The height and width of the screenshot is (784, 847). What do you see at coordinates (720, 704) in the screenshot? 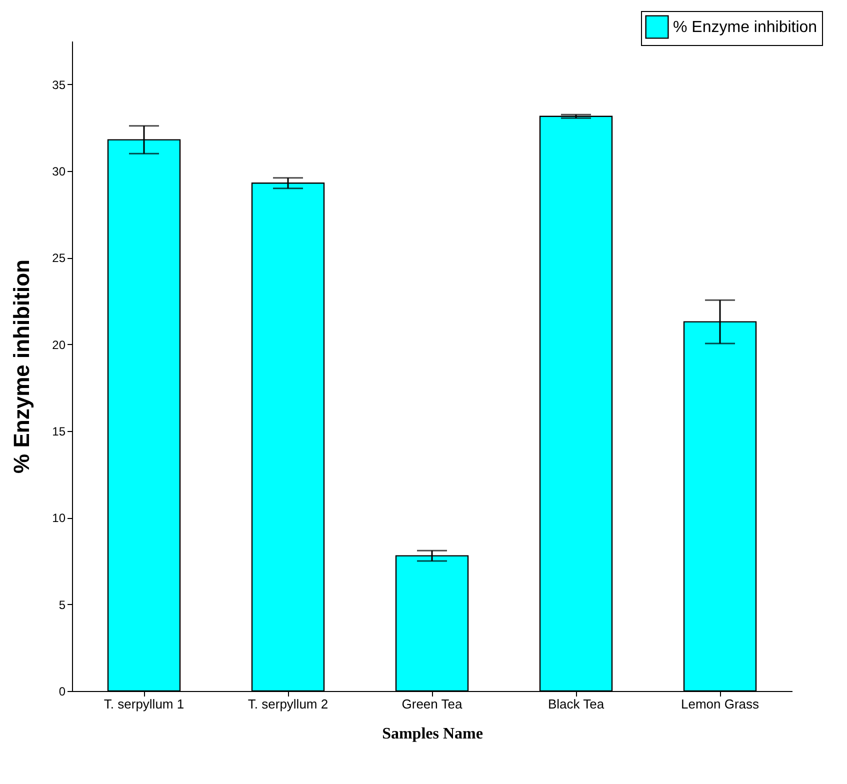
I see `x-tick-label: Lemon Grass` at bounding box center [720, 704].